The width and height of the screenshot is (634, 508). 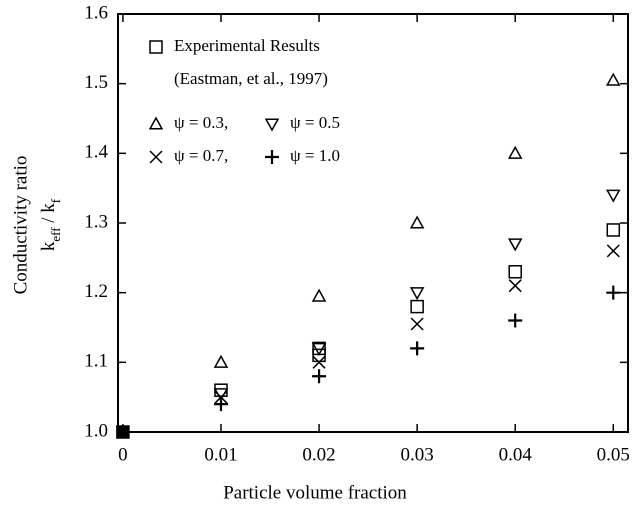 What do you see at coordinates (96, 221) in the screenshot?
I see `y-tick-label: 1.3` at bounding box center [96, 221].